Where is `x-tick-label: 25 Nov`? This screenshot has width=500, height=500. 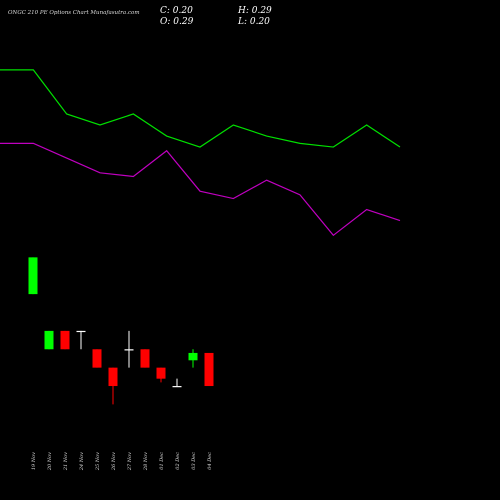 x-tick-label: 25 Nov is located at coordinates (98, 461).